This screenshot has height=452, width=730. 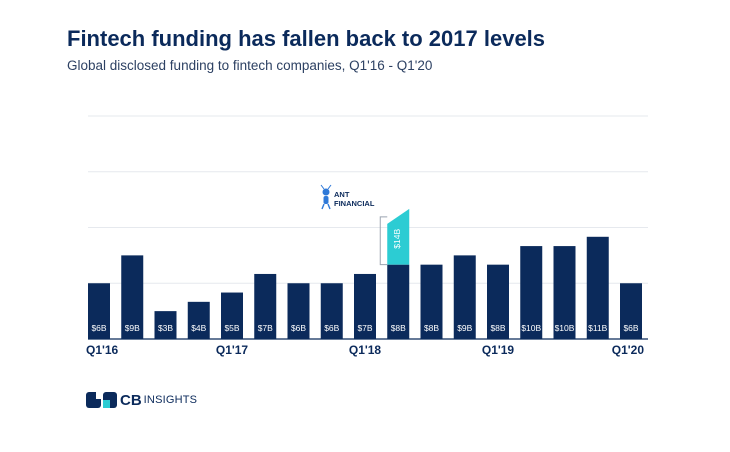 I want to click on bar-Q3'16, so click(x=165, y=325).